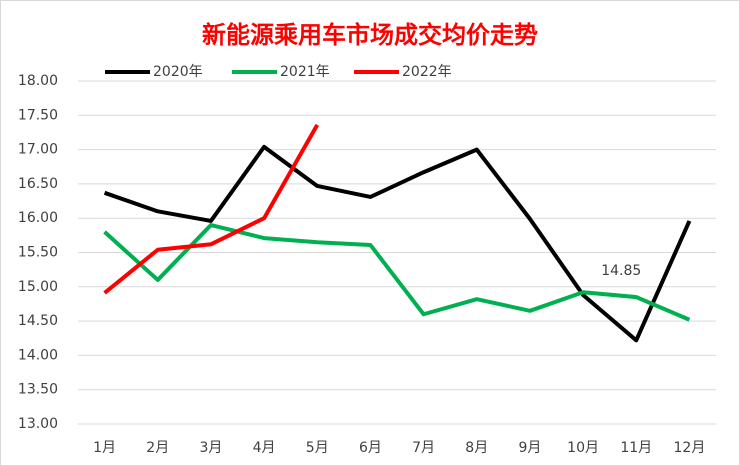 This screenshot has width=740, height=466. What do you see at coordinates (38, 321) in the screenshot?
I see `y-tick-label: 14.50` at bounding box center [38, 321].